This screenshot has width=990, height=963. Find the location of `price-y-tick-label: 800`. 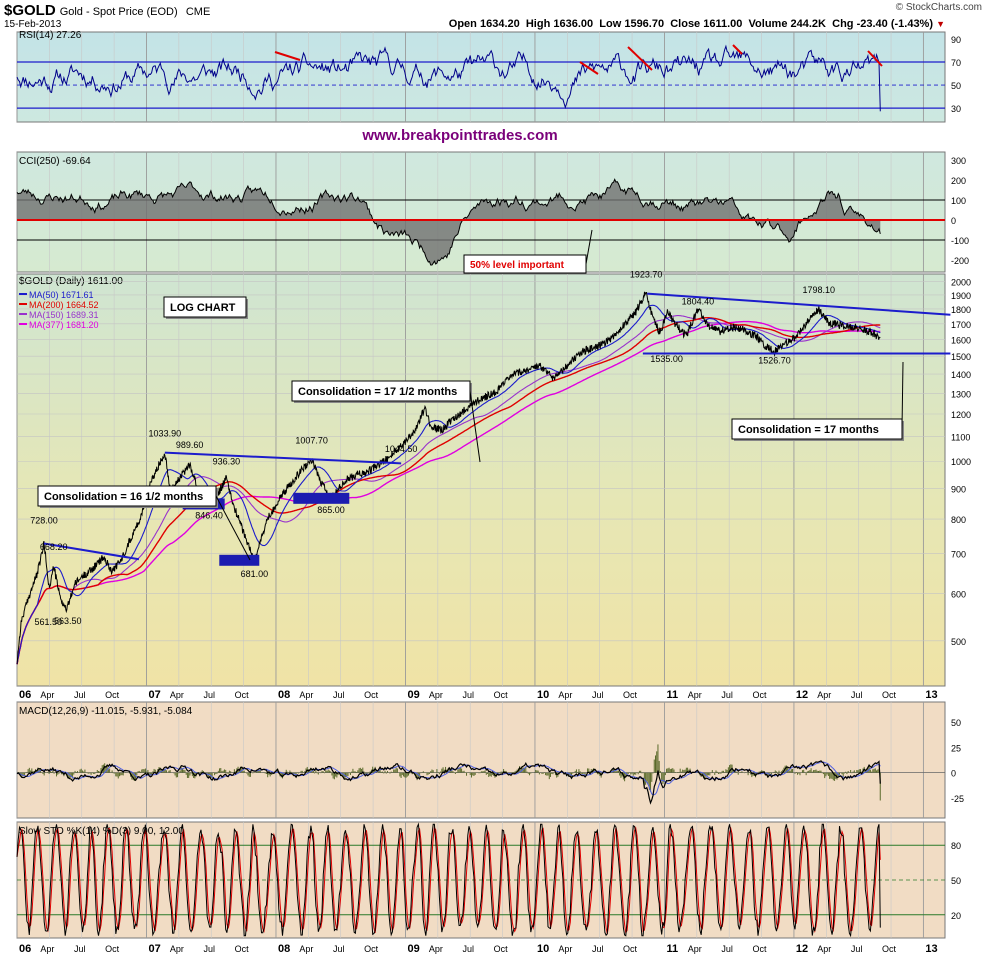

price-y-tick-label: 800 is located at coordinates (958, 520).